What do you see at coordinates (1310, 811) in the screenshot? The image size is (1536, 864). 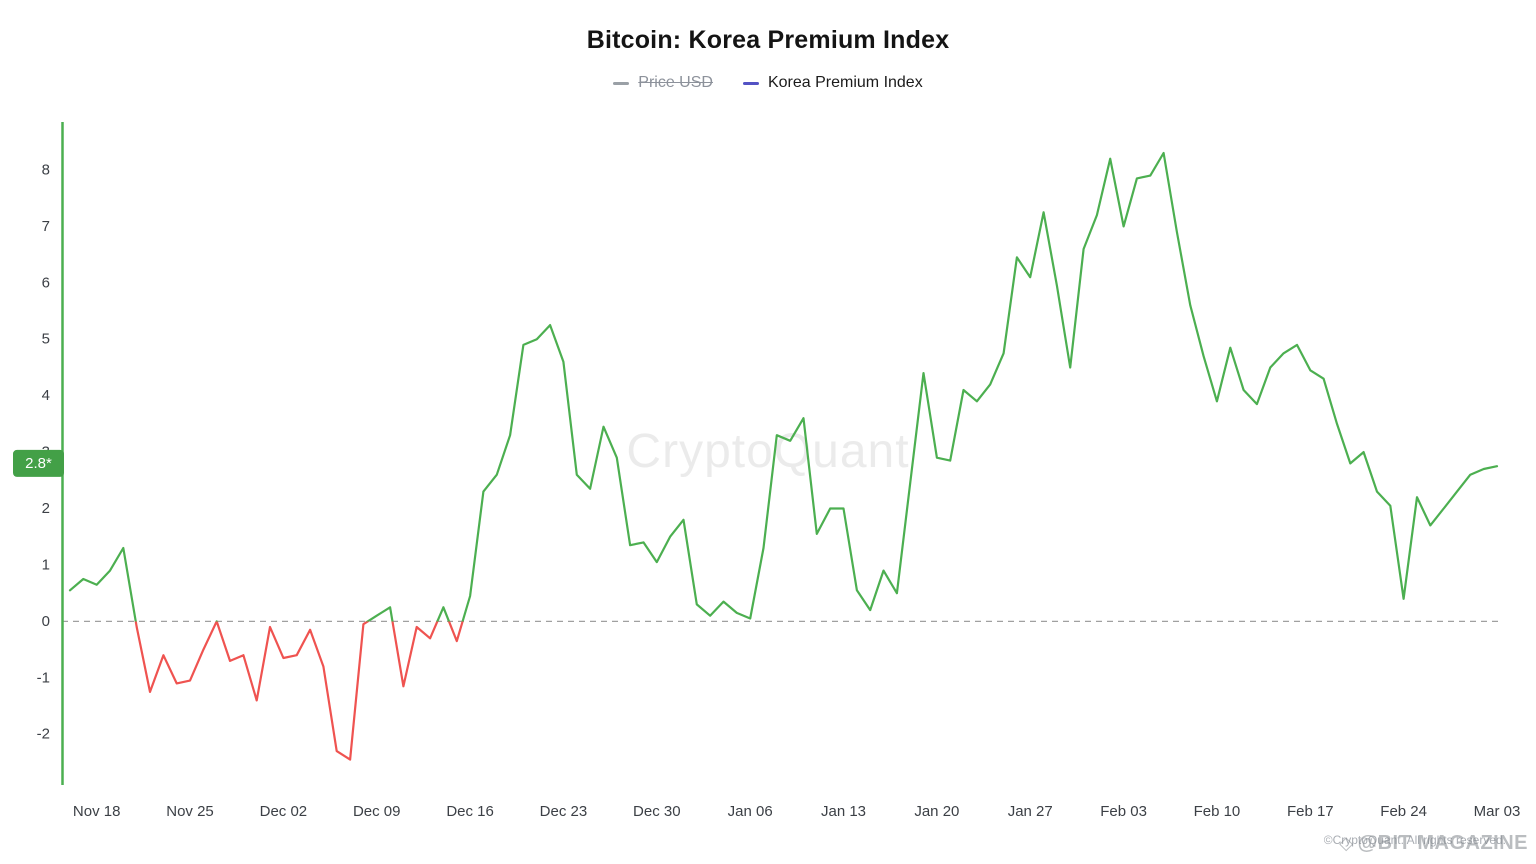 I see `x-tick-label: Feb 17` at bounding box center [1310, 811].